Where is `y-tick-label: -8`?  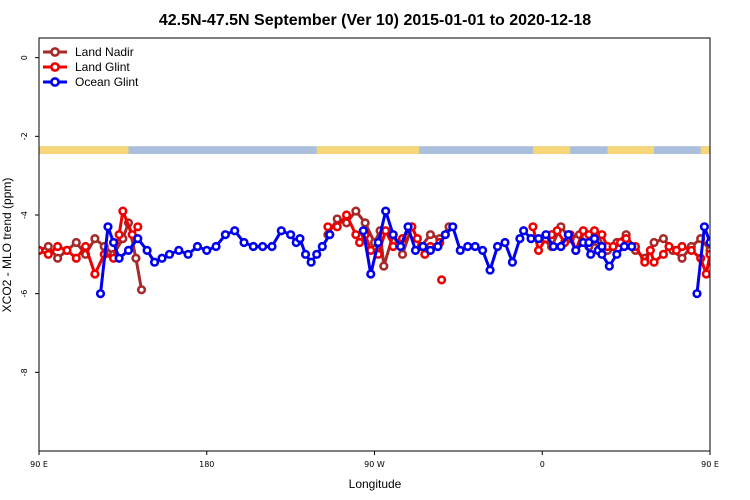
y-tick-label: -8 is located at coordinates (24, 372).